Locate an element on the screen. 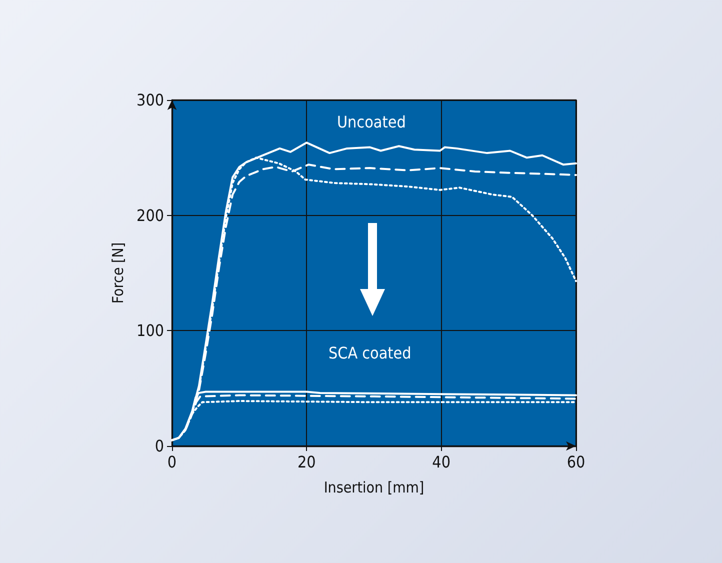 This screenshot has height=563, width=722. x-axis-title: Insertion [mm] is located at coordinates (374, 487).